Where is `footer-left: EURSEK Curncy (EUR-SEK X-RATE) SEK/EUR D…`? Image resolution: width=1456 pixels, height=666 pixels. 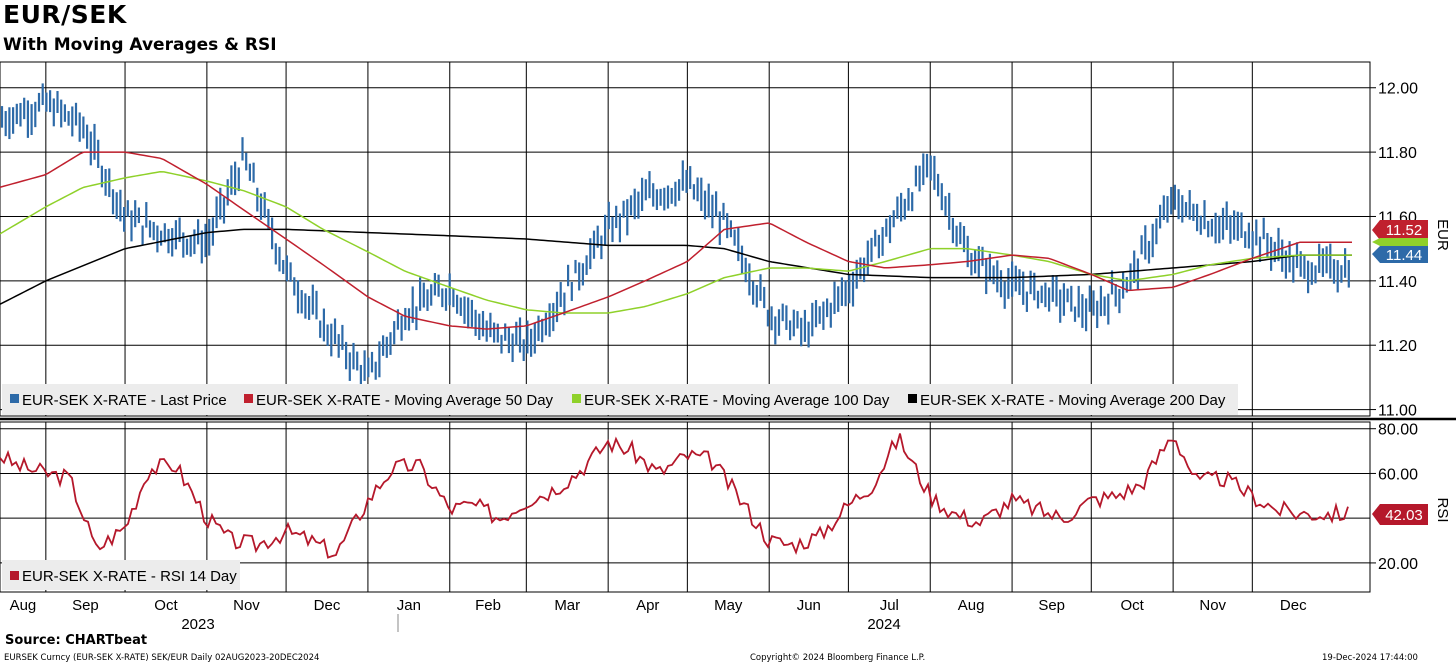 footer-left: EURSEK Curncy (EUR-SEK X-RATE) SEK/EUR D… is located at coordinates (162, 658).